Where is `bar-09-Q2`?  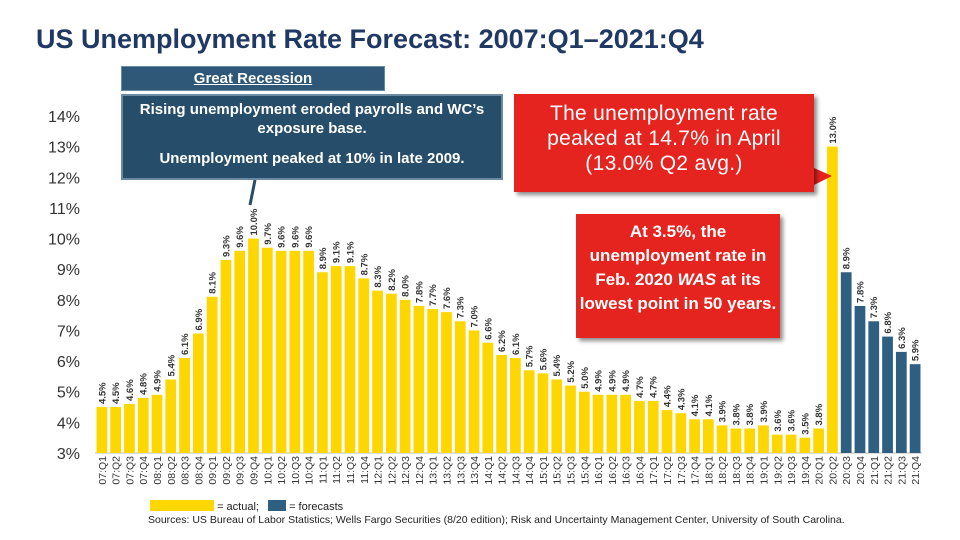
bar-09-Q2 is located at coordinates (226, 356).